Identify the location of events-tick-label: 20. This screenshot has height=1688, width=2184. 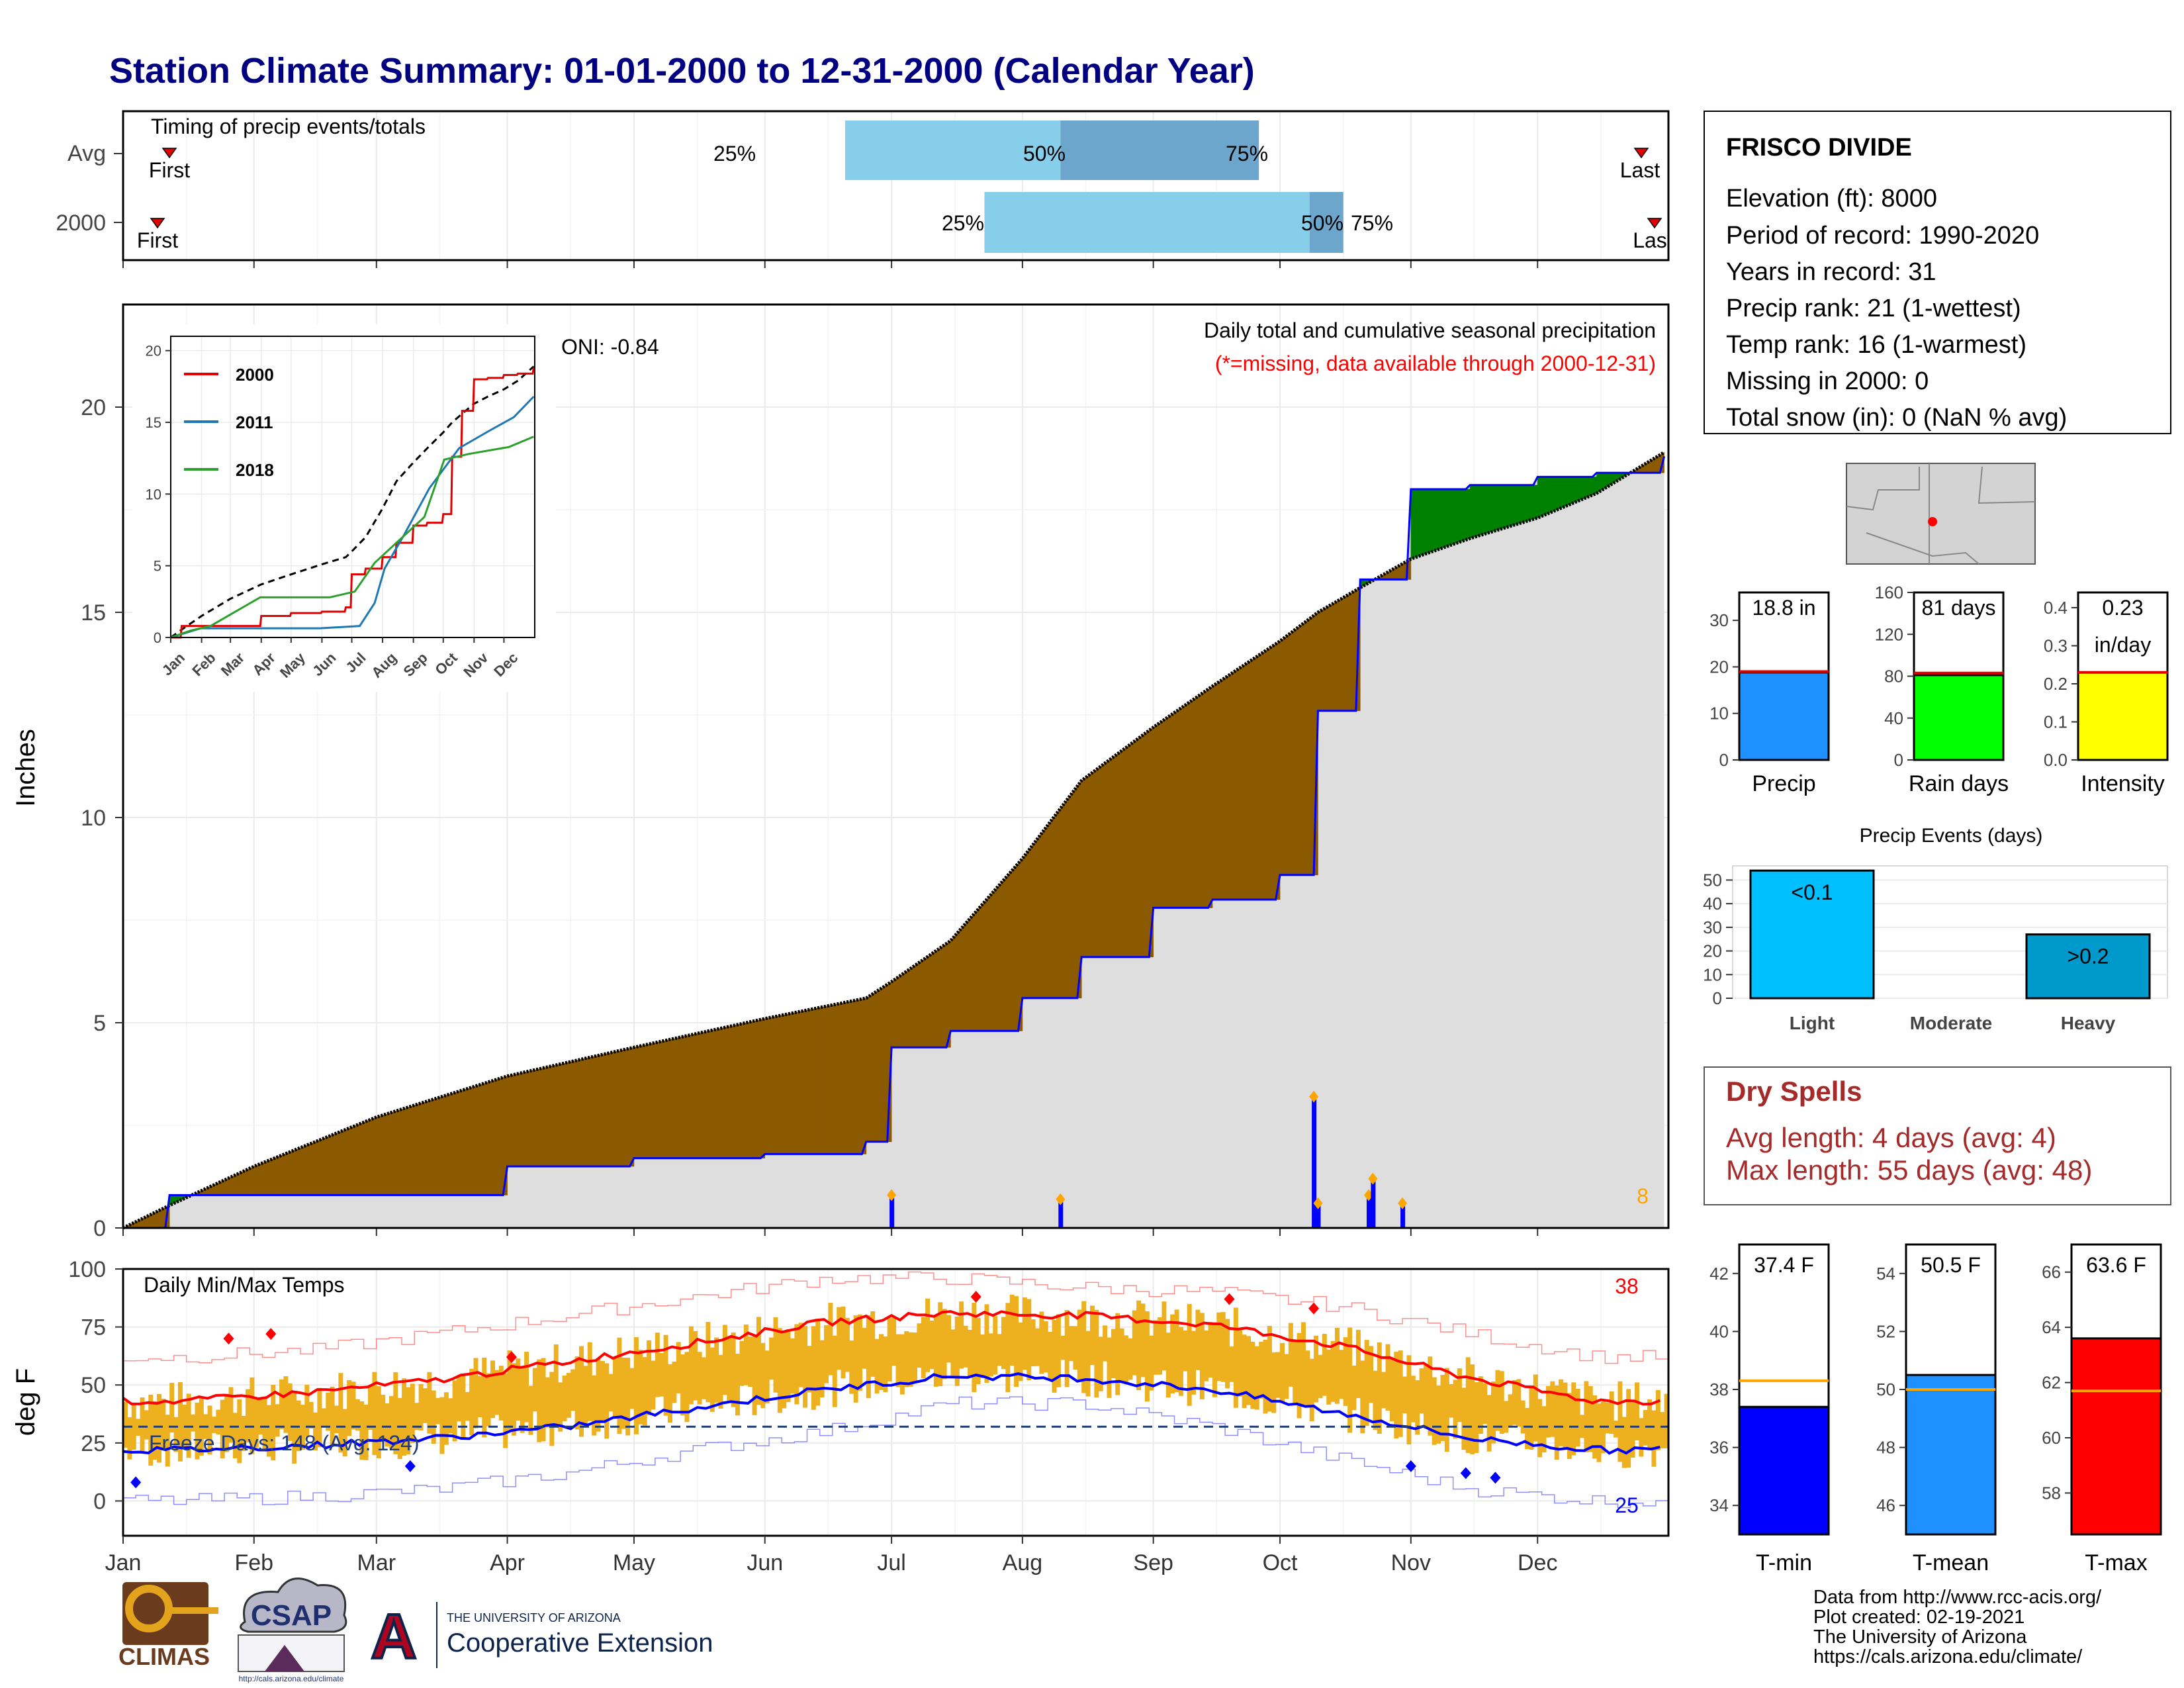
(1712, 951).